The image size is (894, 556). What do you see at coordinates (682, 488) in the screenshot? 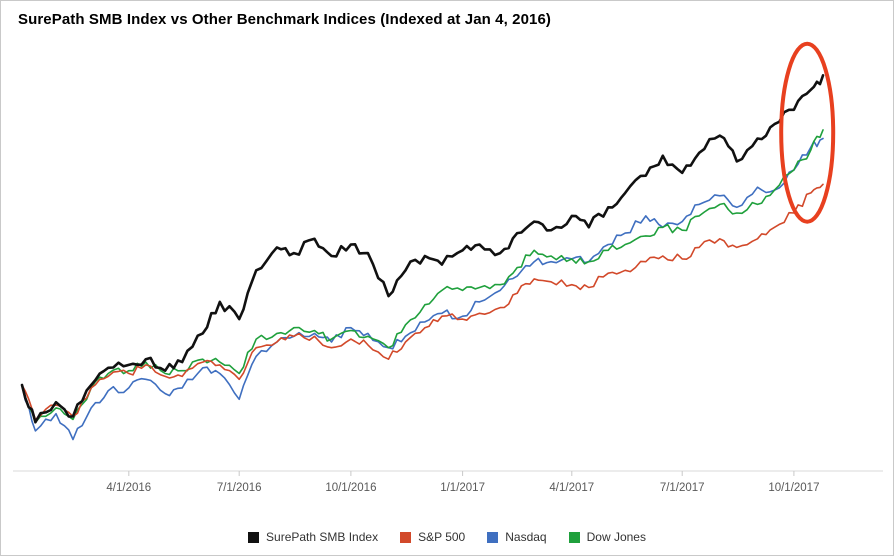
I see `svg-text: 7/1/2017` at bounding box center [682, 488].